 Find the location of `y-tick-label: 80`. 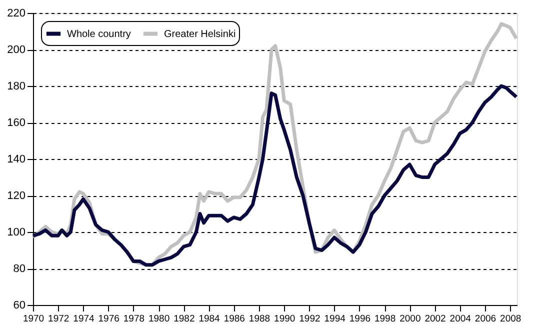

y-tick-label: 80 is located at coordinates (19, 269).